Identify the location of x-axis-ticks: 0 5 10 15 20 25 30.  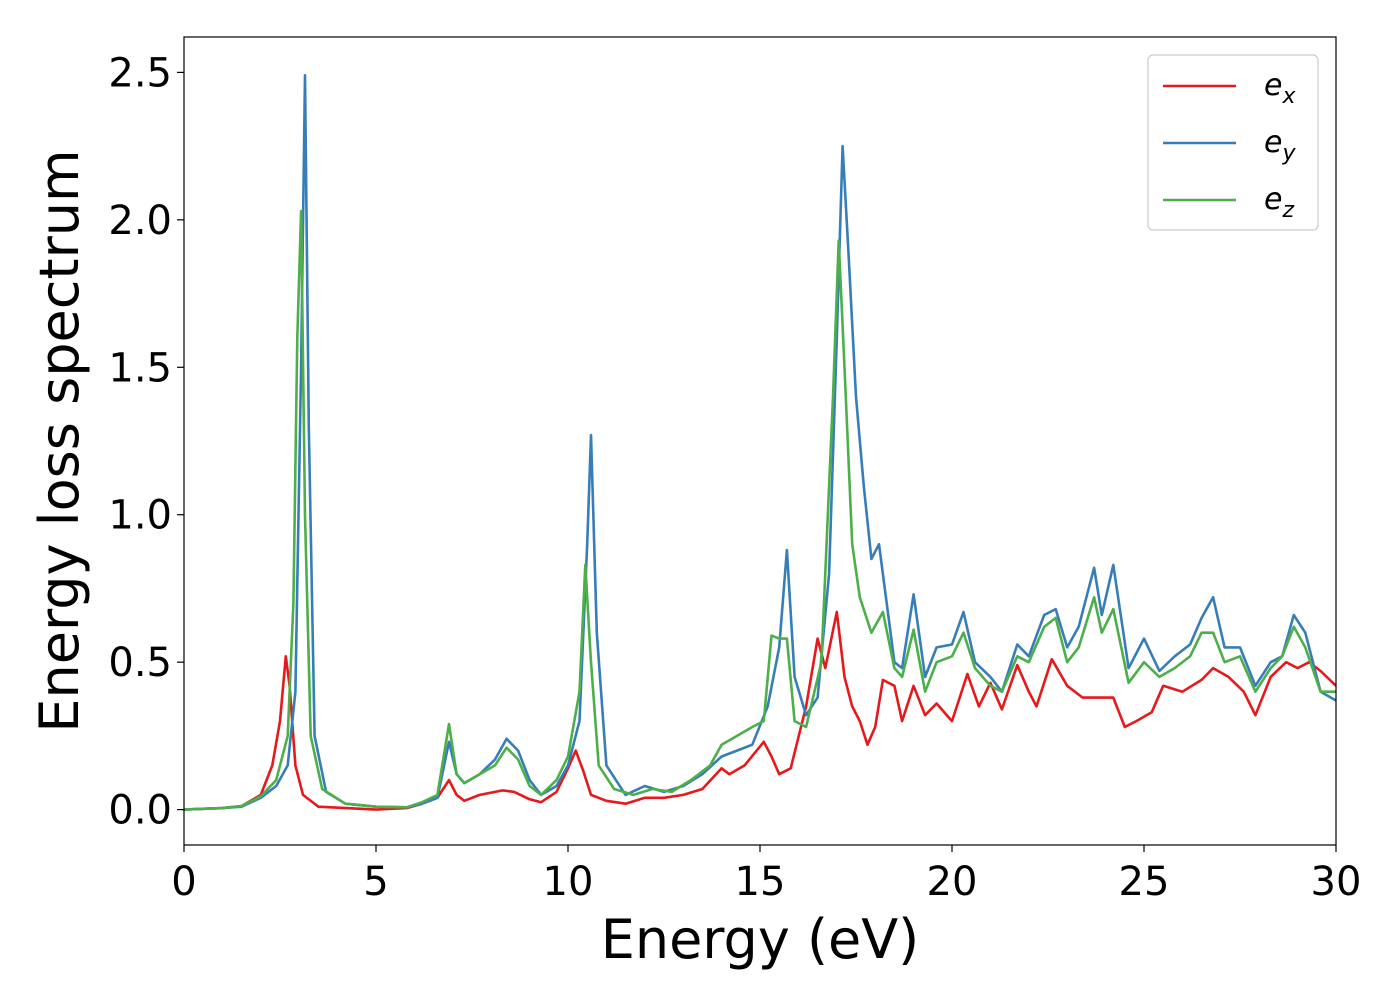
(766, 875).